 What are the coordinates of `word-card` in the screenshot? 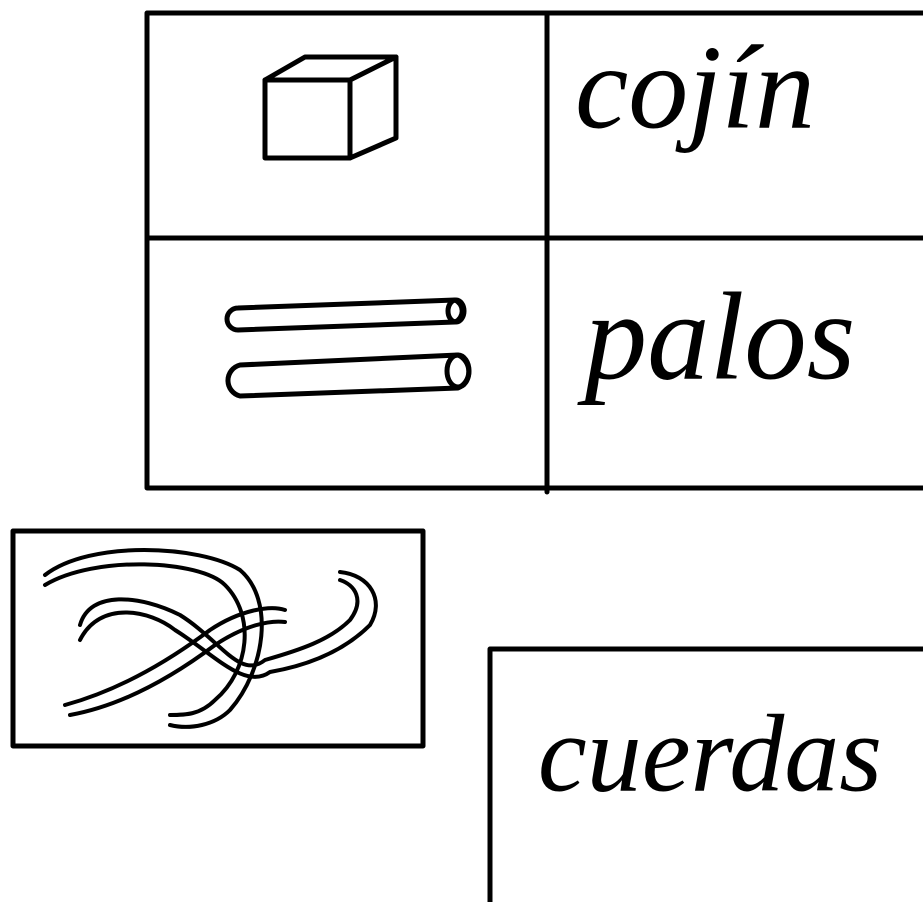 It's located at (705, 774).